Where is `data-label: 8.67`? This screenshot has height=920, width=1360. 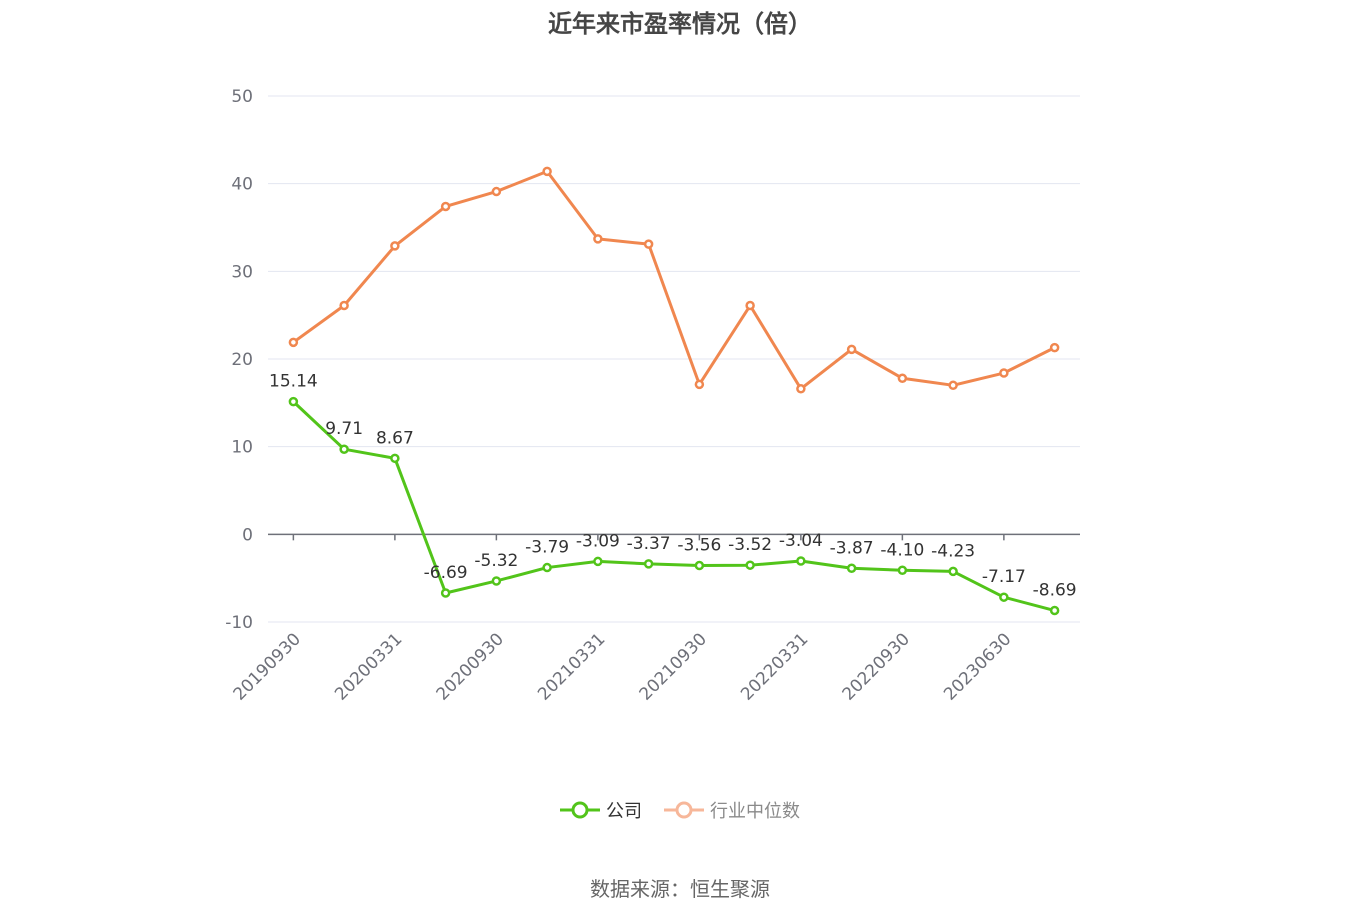 data-label: 8.67 is located at coordinates (395, 438).